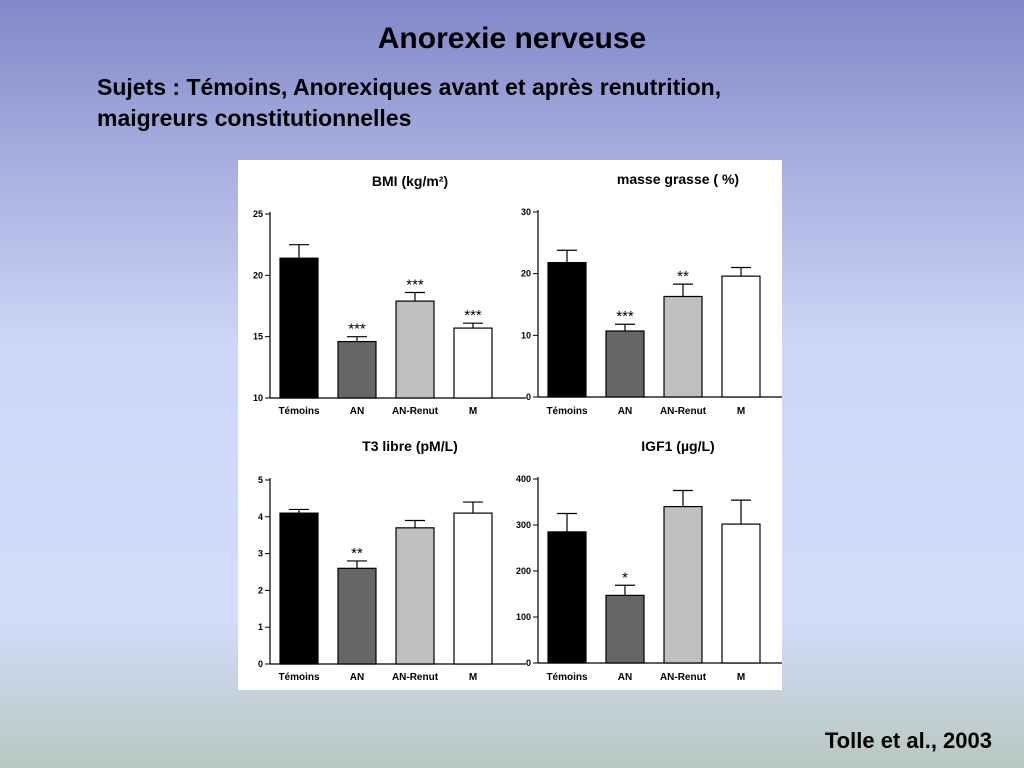  What do you see at coordinates (908, 740) in the screenshot?
I see `citation: Tolle et al., 2003` at bounding box center [908, 740].